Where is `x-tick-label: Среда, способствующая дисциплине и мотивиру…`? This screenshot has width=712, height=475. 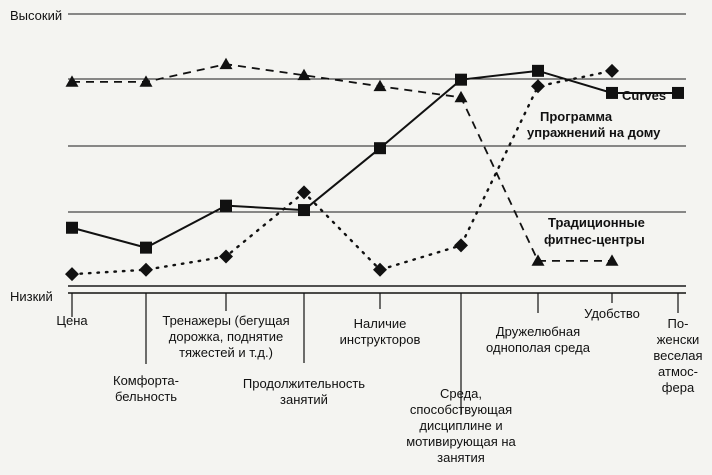
x-tick-label: Среда, способствующая дисциплине и мотивиру… is located at coordinates (461, 425).